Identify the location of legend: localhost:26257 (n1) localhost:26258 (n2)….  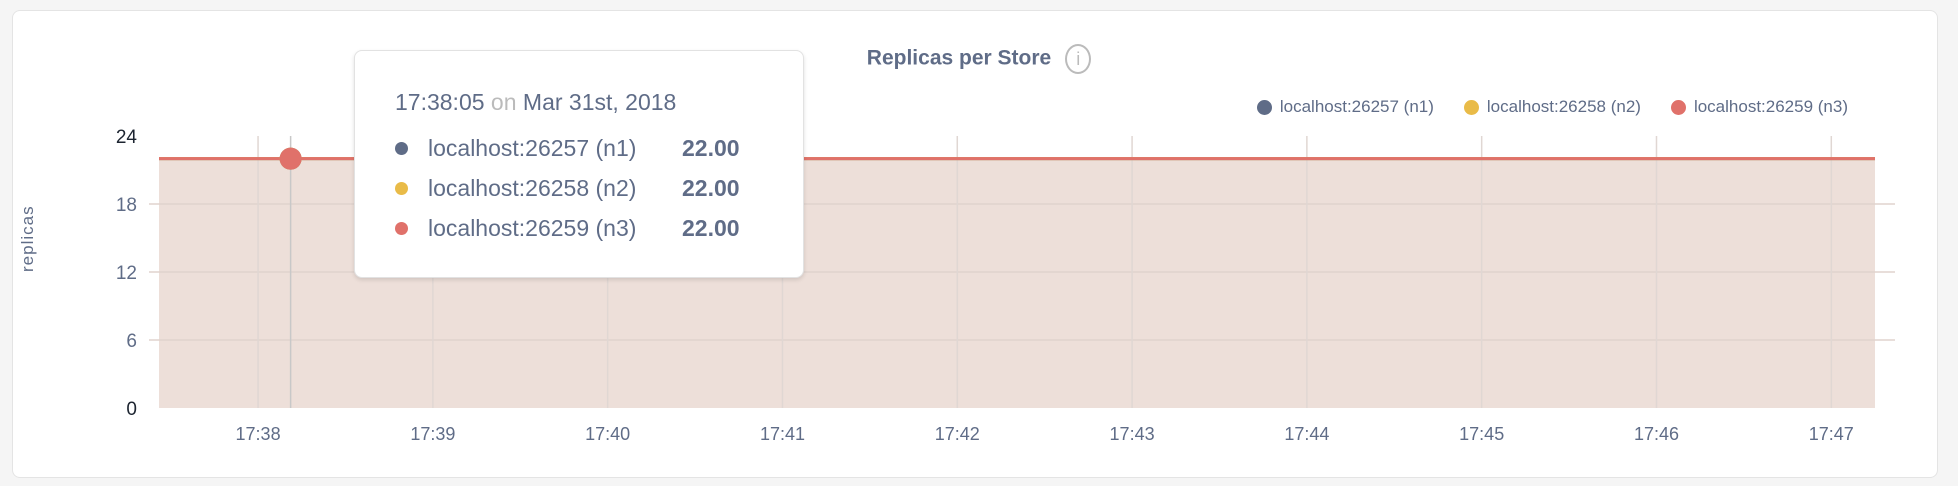
(1552, 107).